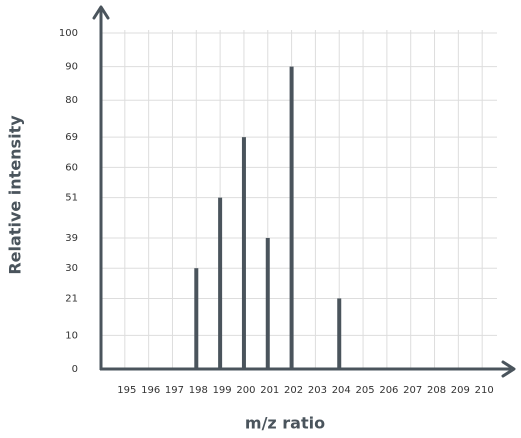  Describe the element at coordinates (285, 423) in the screenshot. I see `x-axis-title: m/z ratio` at that location.